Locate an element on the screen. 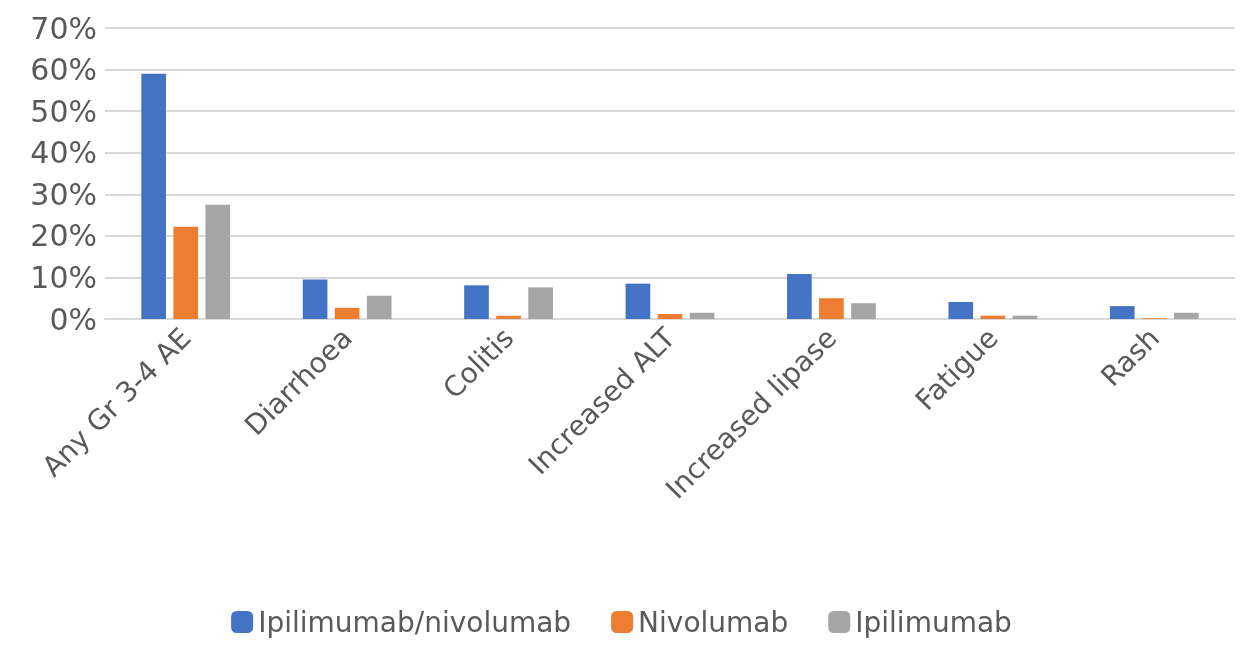  y-tick-label: 40% is located at coordinates (63, 153).